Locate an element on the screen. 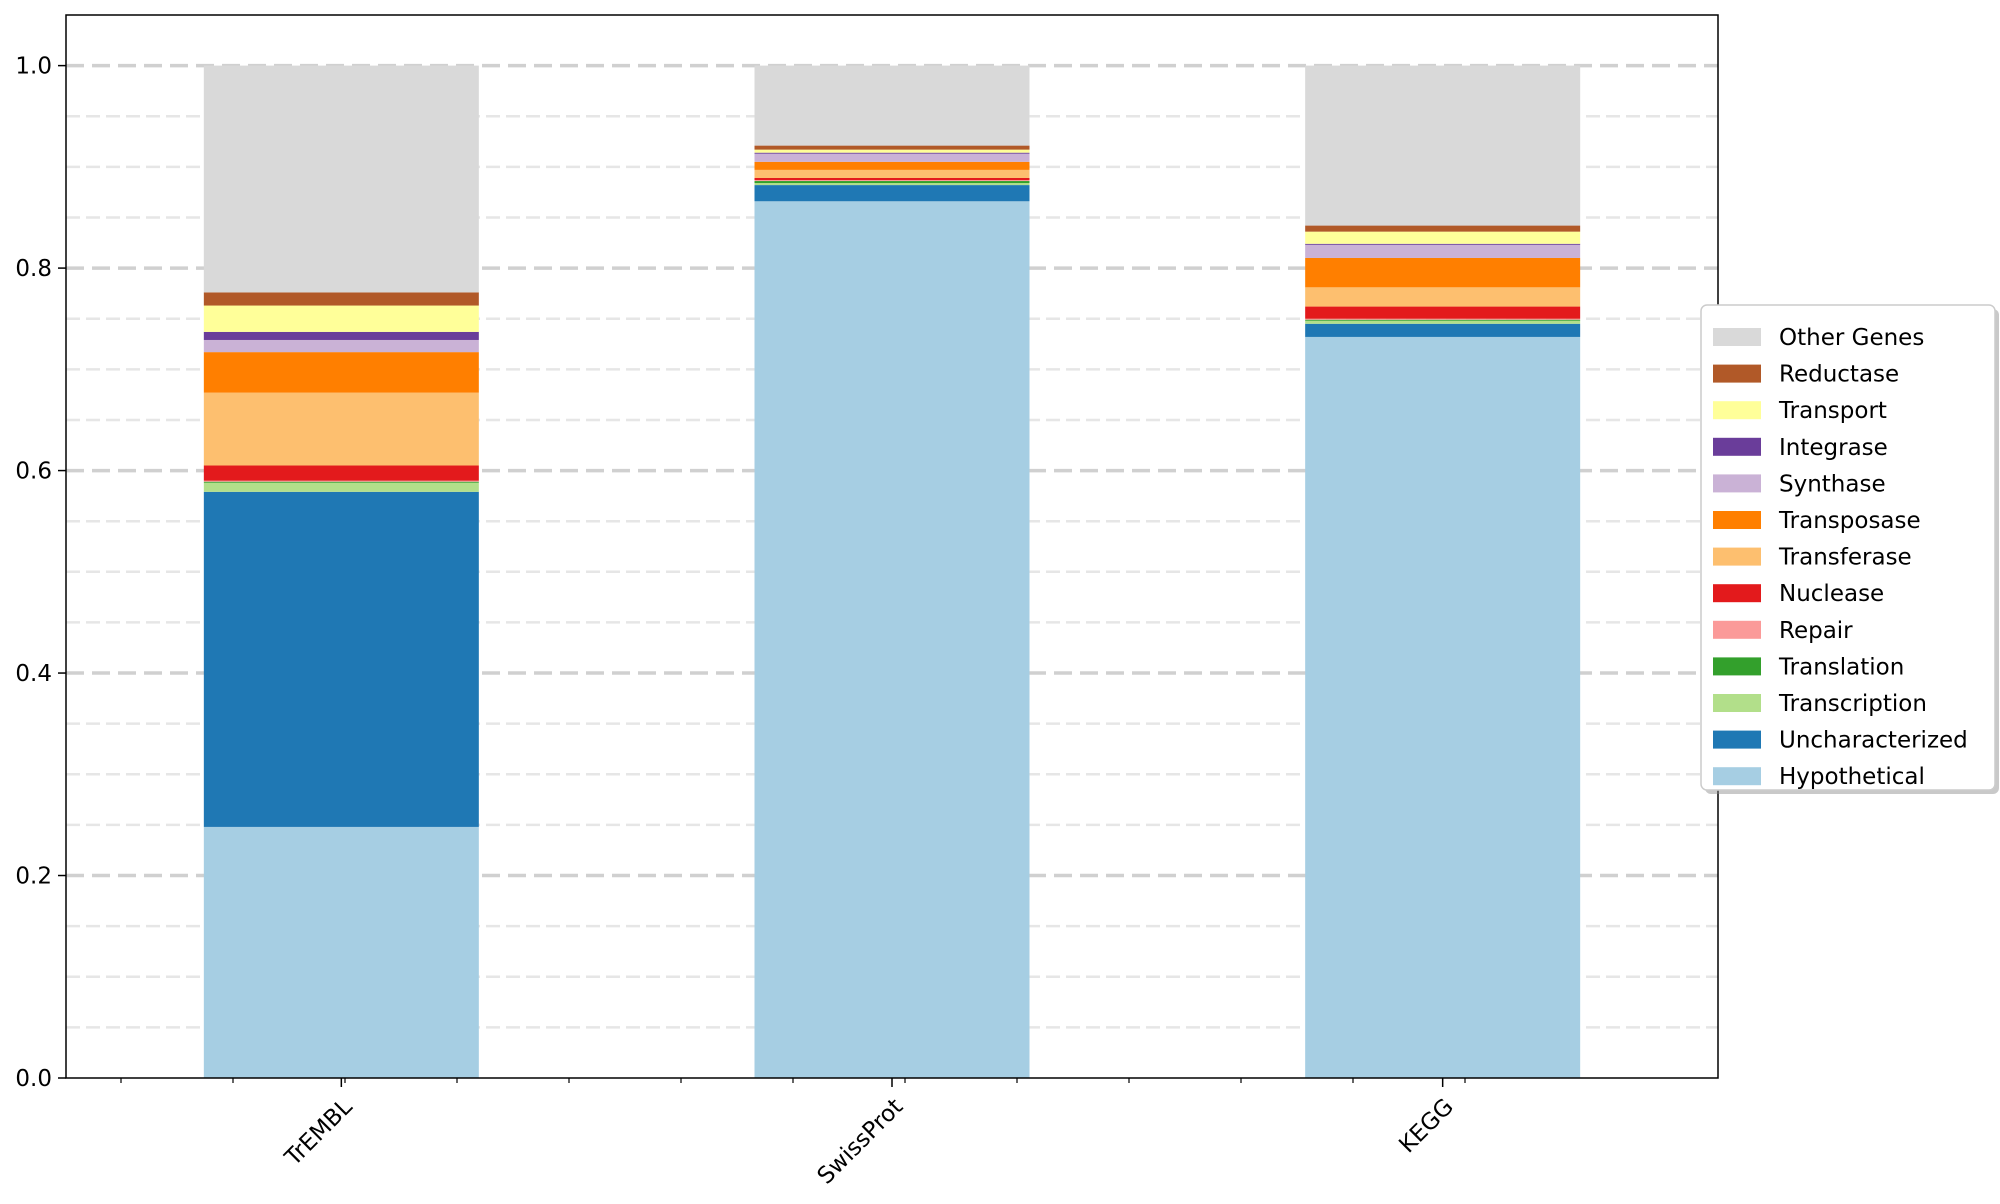 This screenshot has height=1204, width=2000. bar-segment-translation-kegg is located at coordinates (1443, 320).